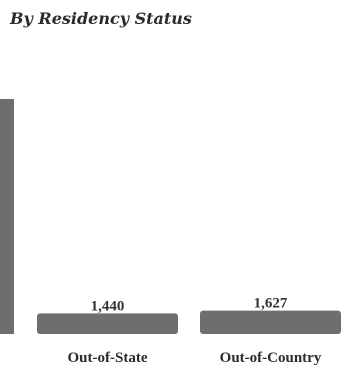 The width and height of the screenshot is (342, 368). Describe the element at coordinates (108, 358) in the screenshot. I see `category-label: Out-of-State` at that location.